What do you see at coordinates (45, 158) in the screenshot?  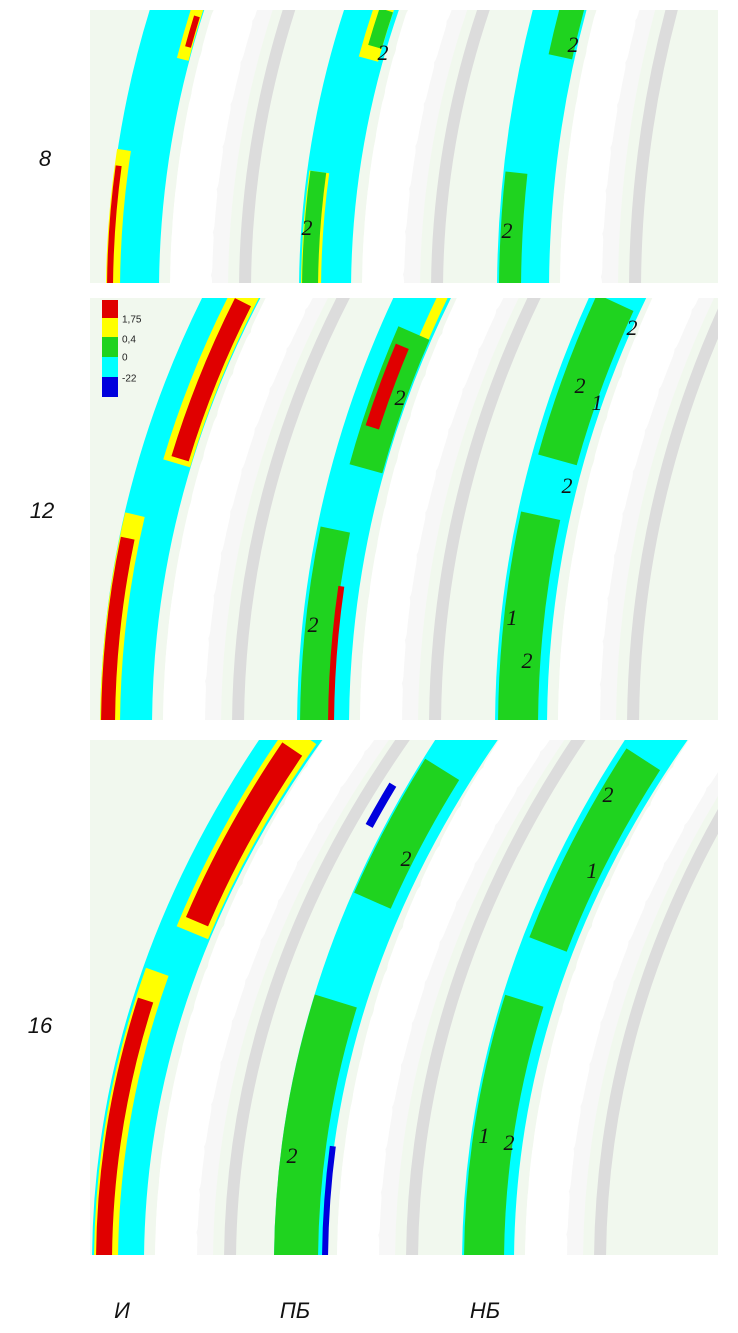 I see `row-label: 8` at bounding box center [45, 158].